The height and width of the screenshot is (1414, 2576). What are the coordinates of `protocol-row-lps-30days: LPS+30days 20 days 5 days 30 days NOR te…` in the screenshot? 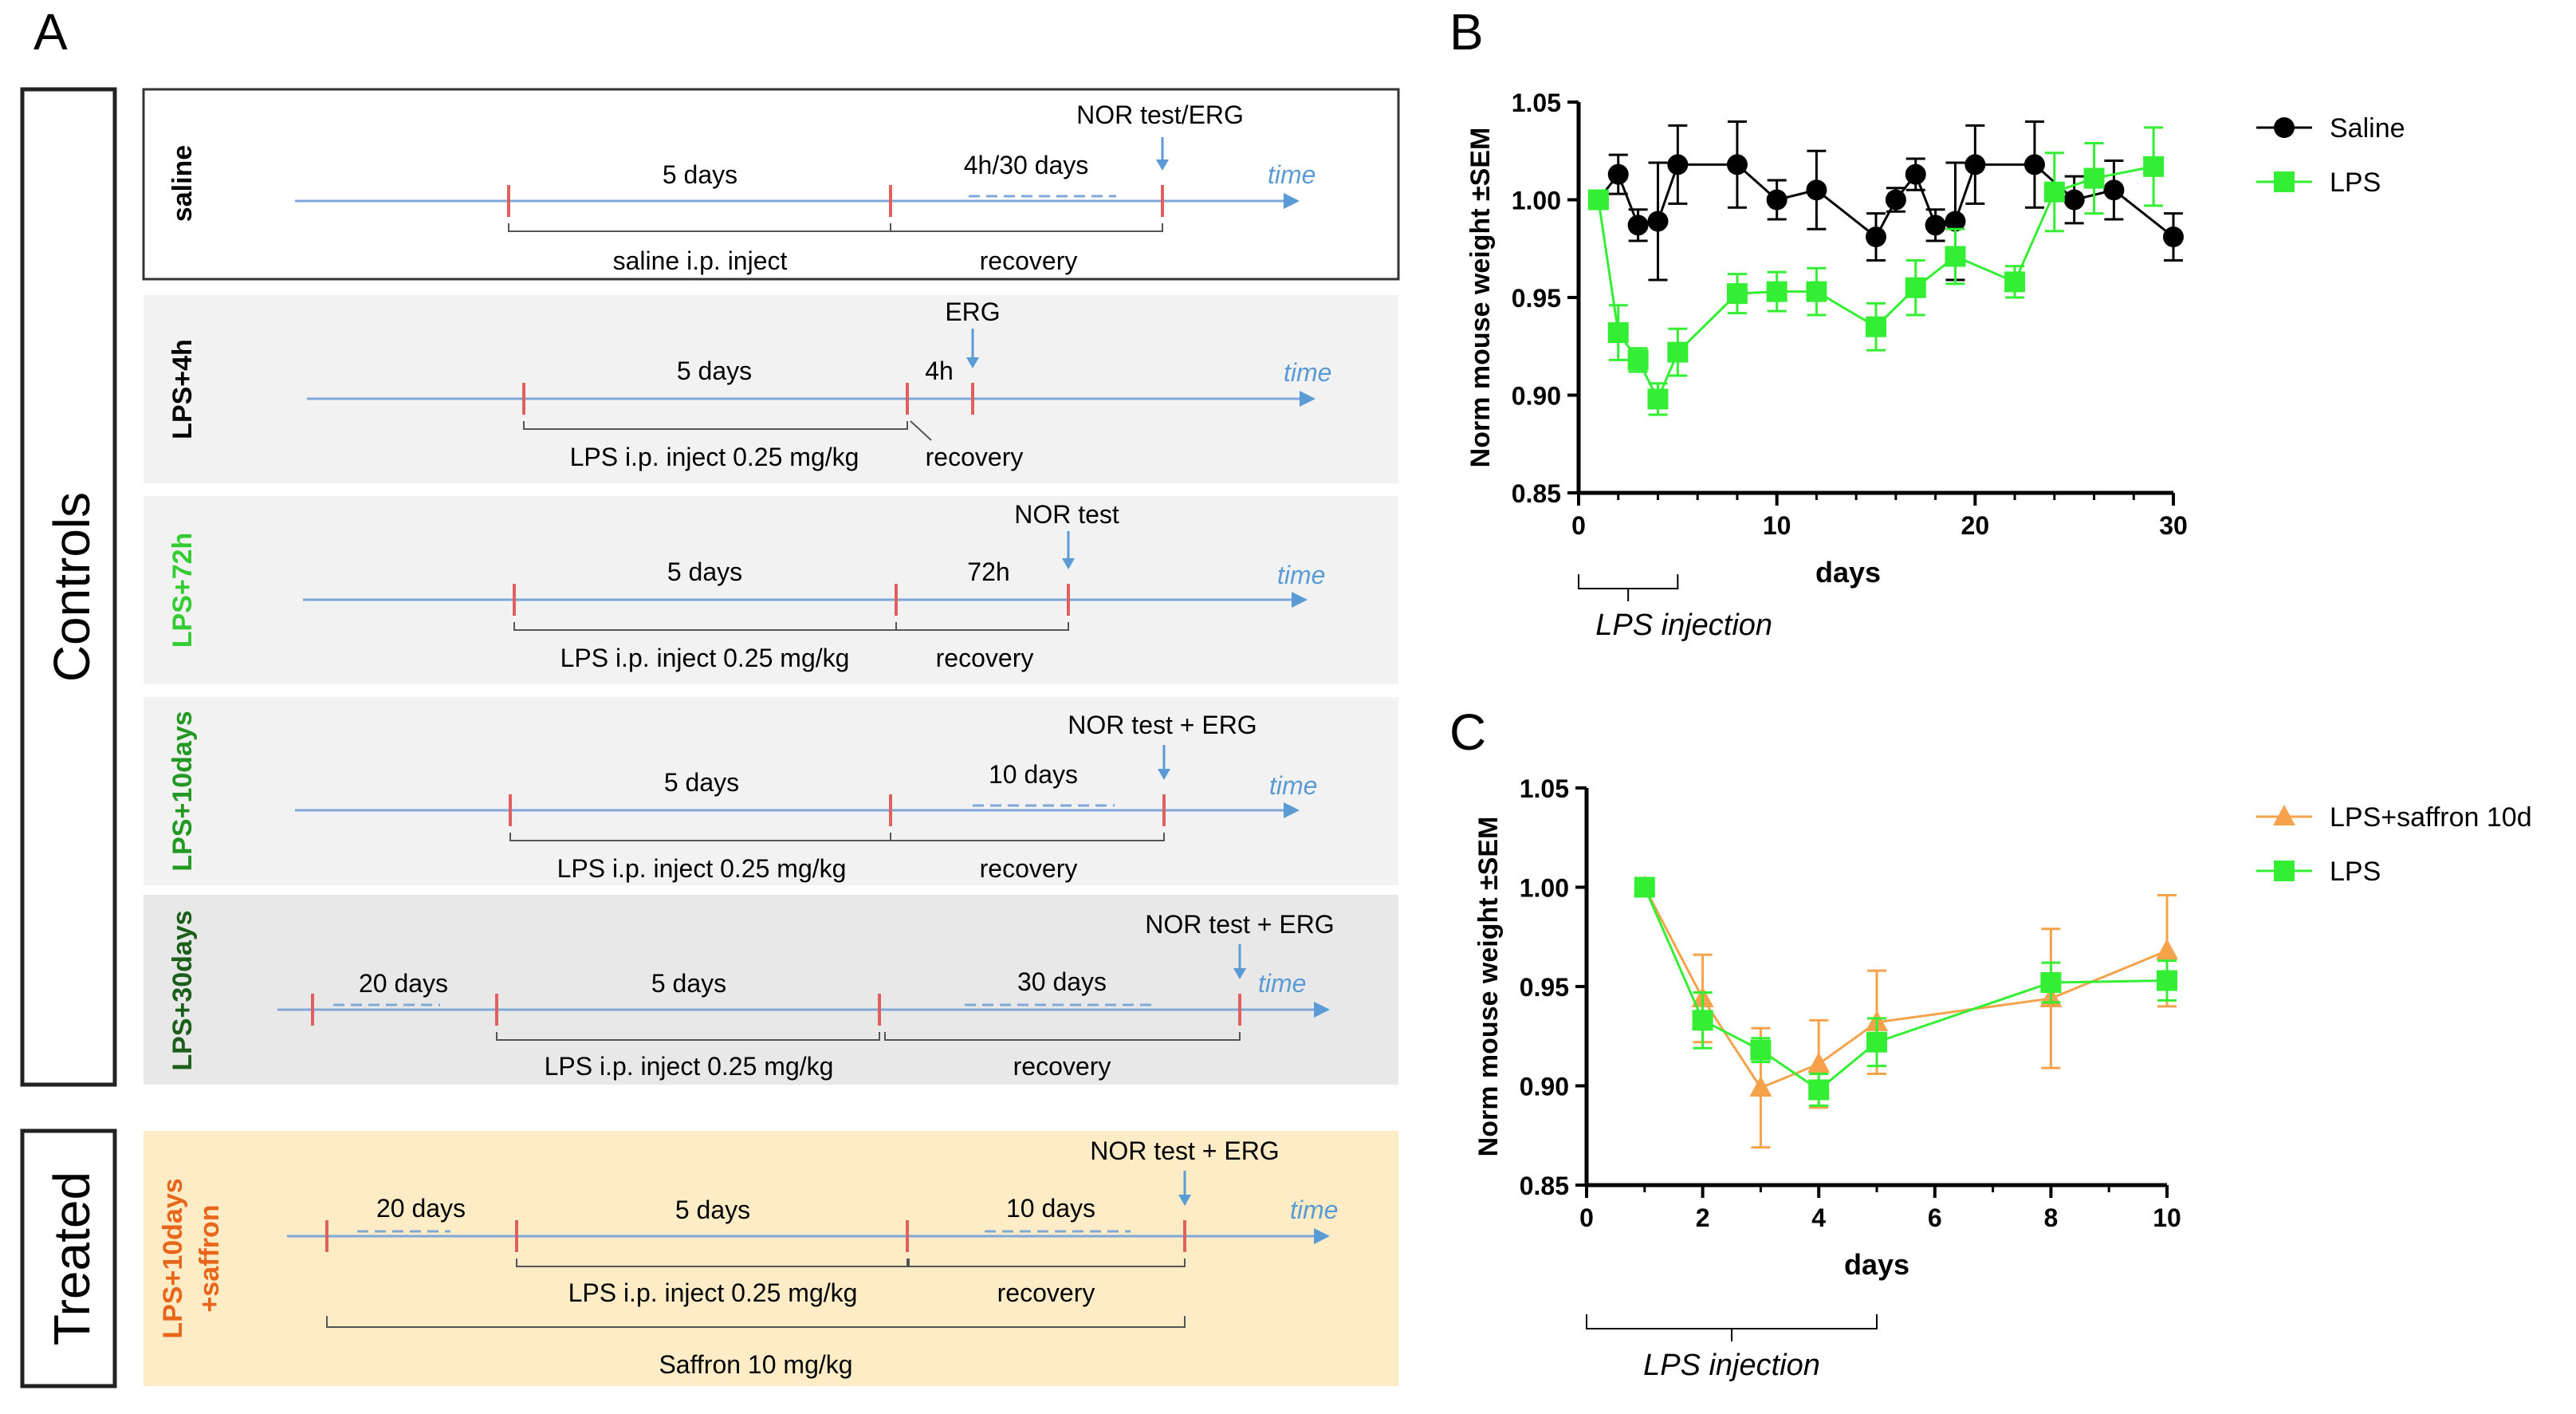 It's located at (771, 990).